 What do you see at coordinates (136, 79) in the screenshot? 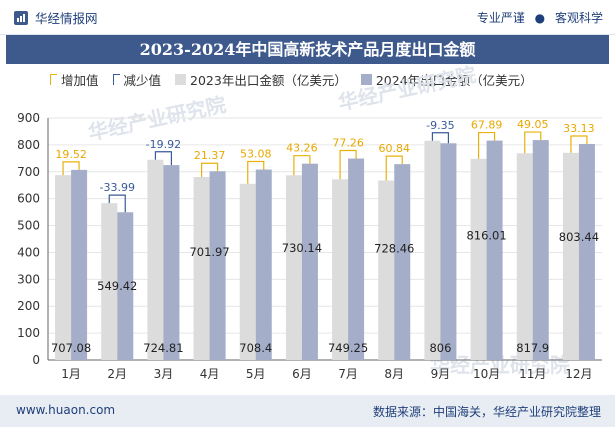
I see `legend-item-decrease: 减少值` at bounding box center [136, 79].